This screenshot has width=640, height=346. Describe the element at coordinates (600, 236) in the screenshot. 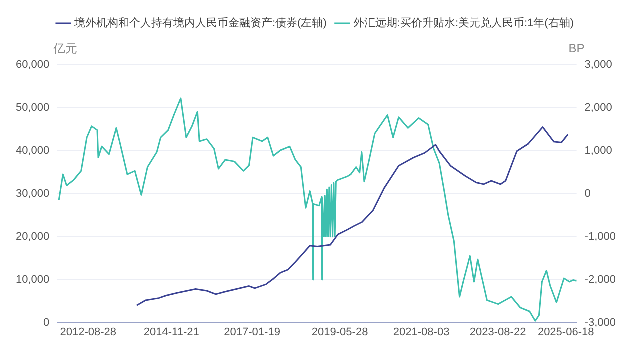

I see `y2-tick-label: -1,000` at that location.